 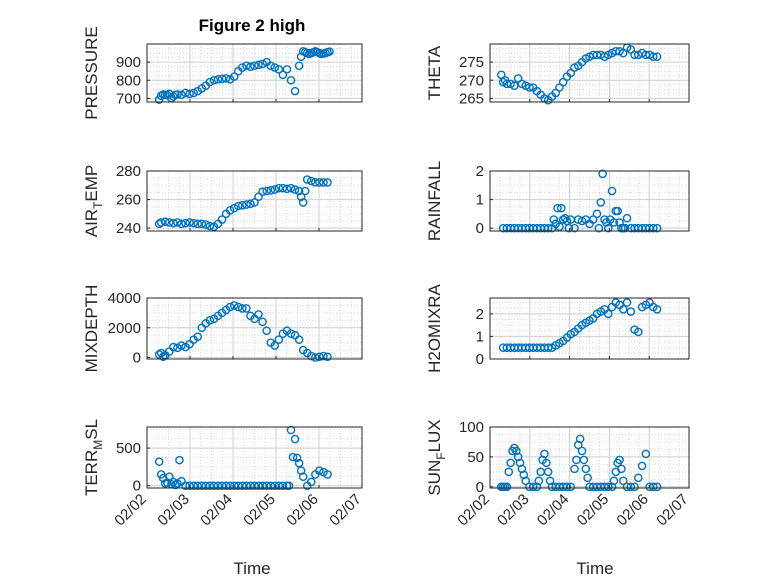 What do you see at coordinates (128, 62) in the screenshot?
I see `y-tick-label: 900` at bounding box center [128, 62].